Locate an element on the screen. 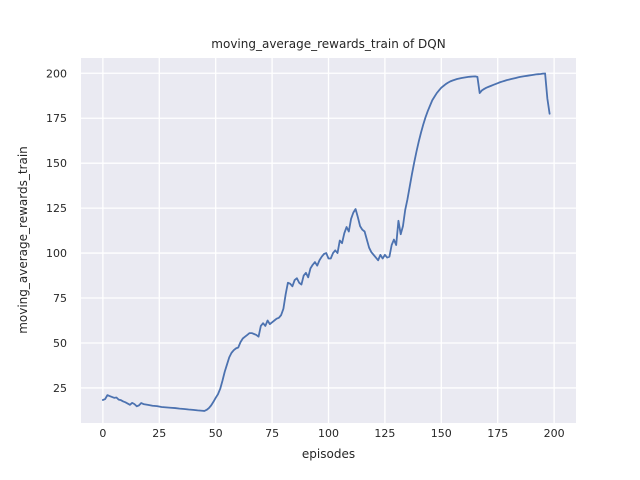 This screenshot has height=480, width=640. y-tick-label: 150 is located at coordinates (56, 163).